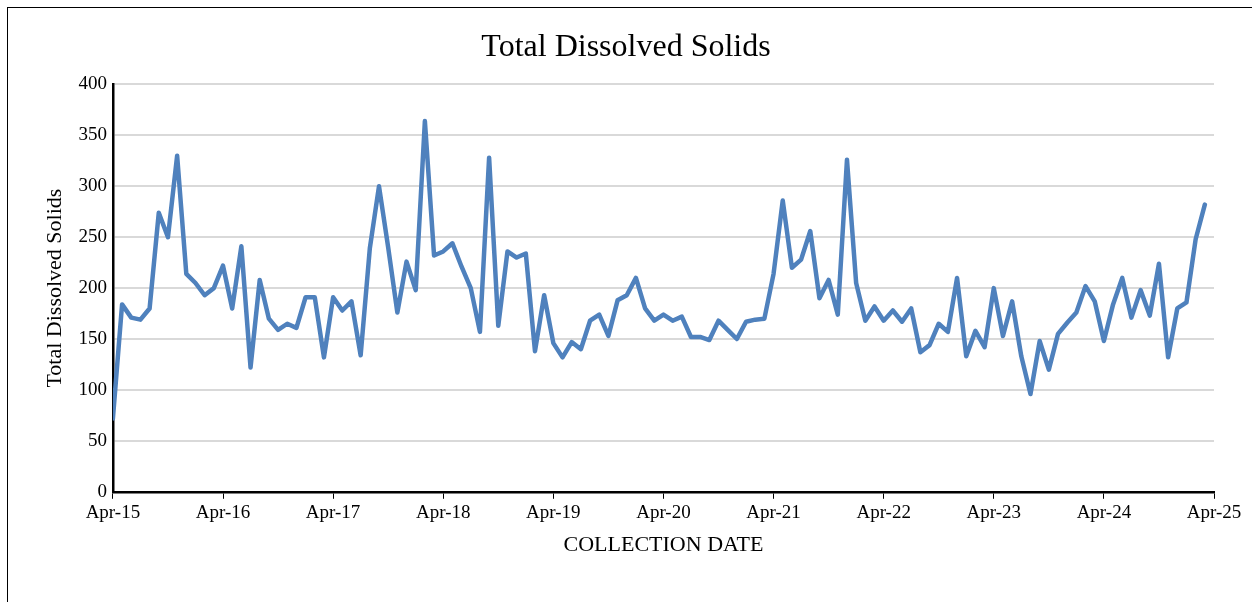  Describe the element at coordinates (92, 185) in the screenshot. I see `y-tick-label: 300` at that location.